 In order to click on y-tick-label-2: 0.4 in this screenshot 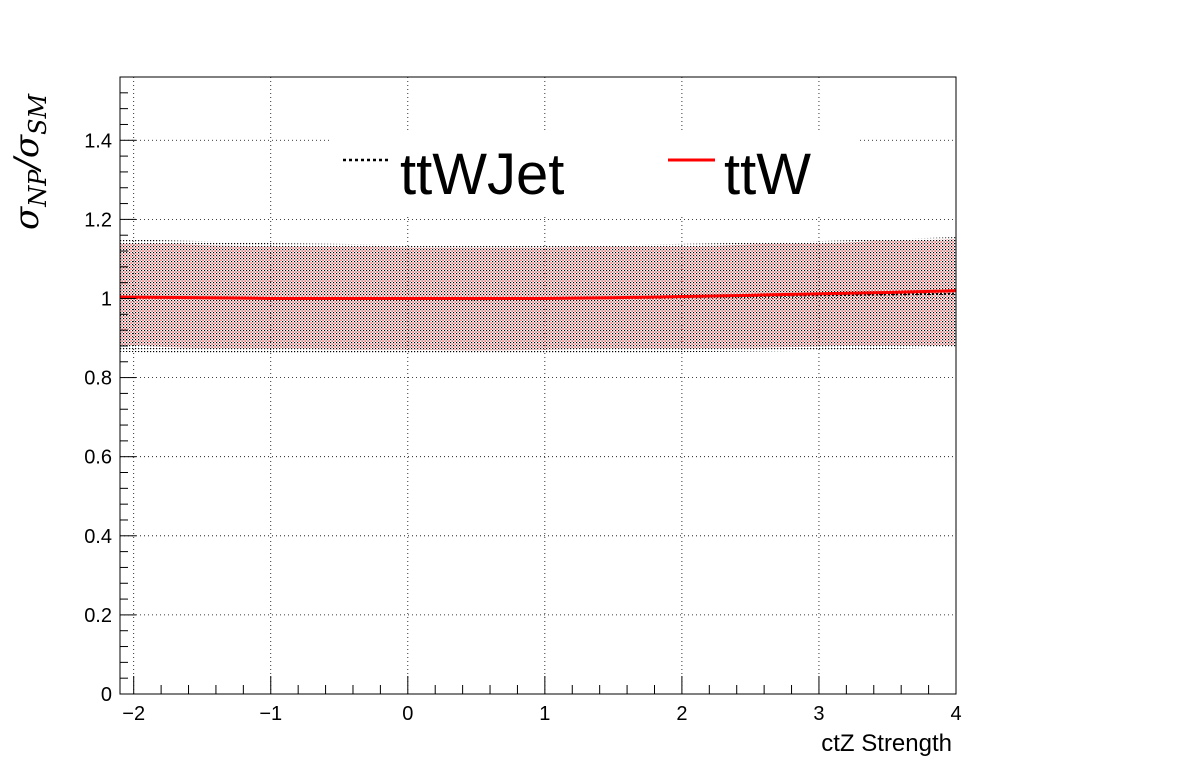, I will do `click(98, 537)`.